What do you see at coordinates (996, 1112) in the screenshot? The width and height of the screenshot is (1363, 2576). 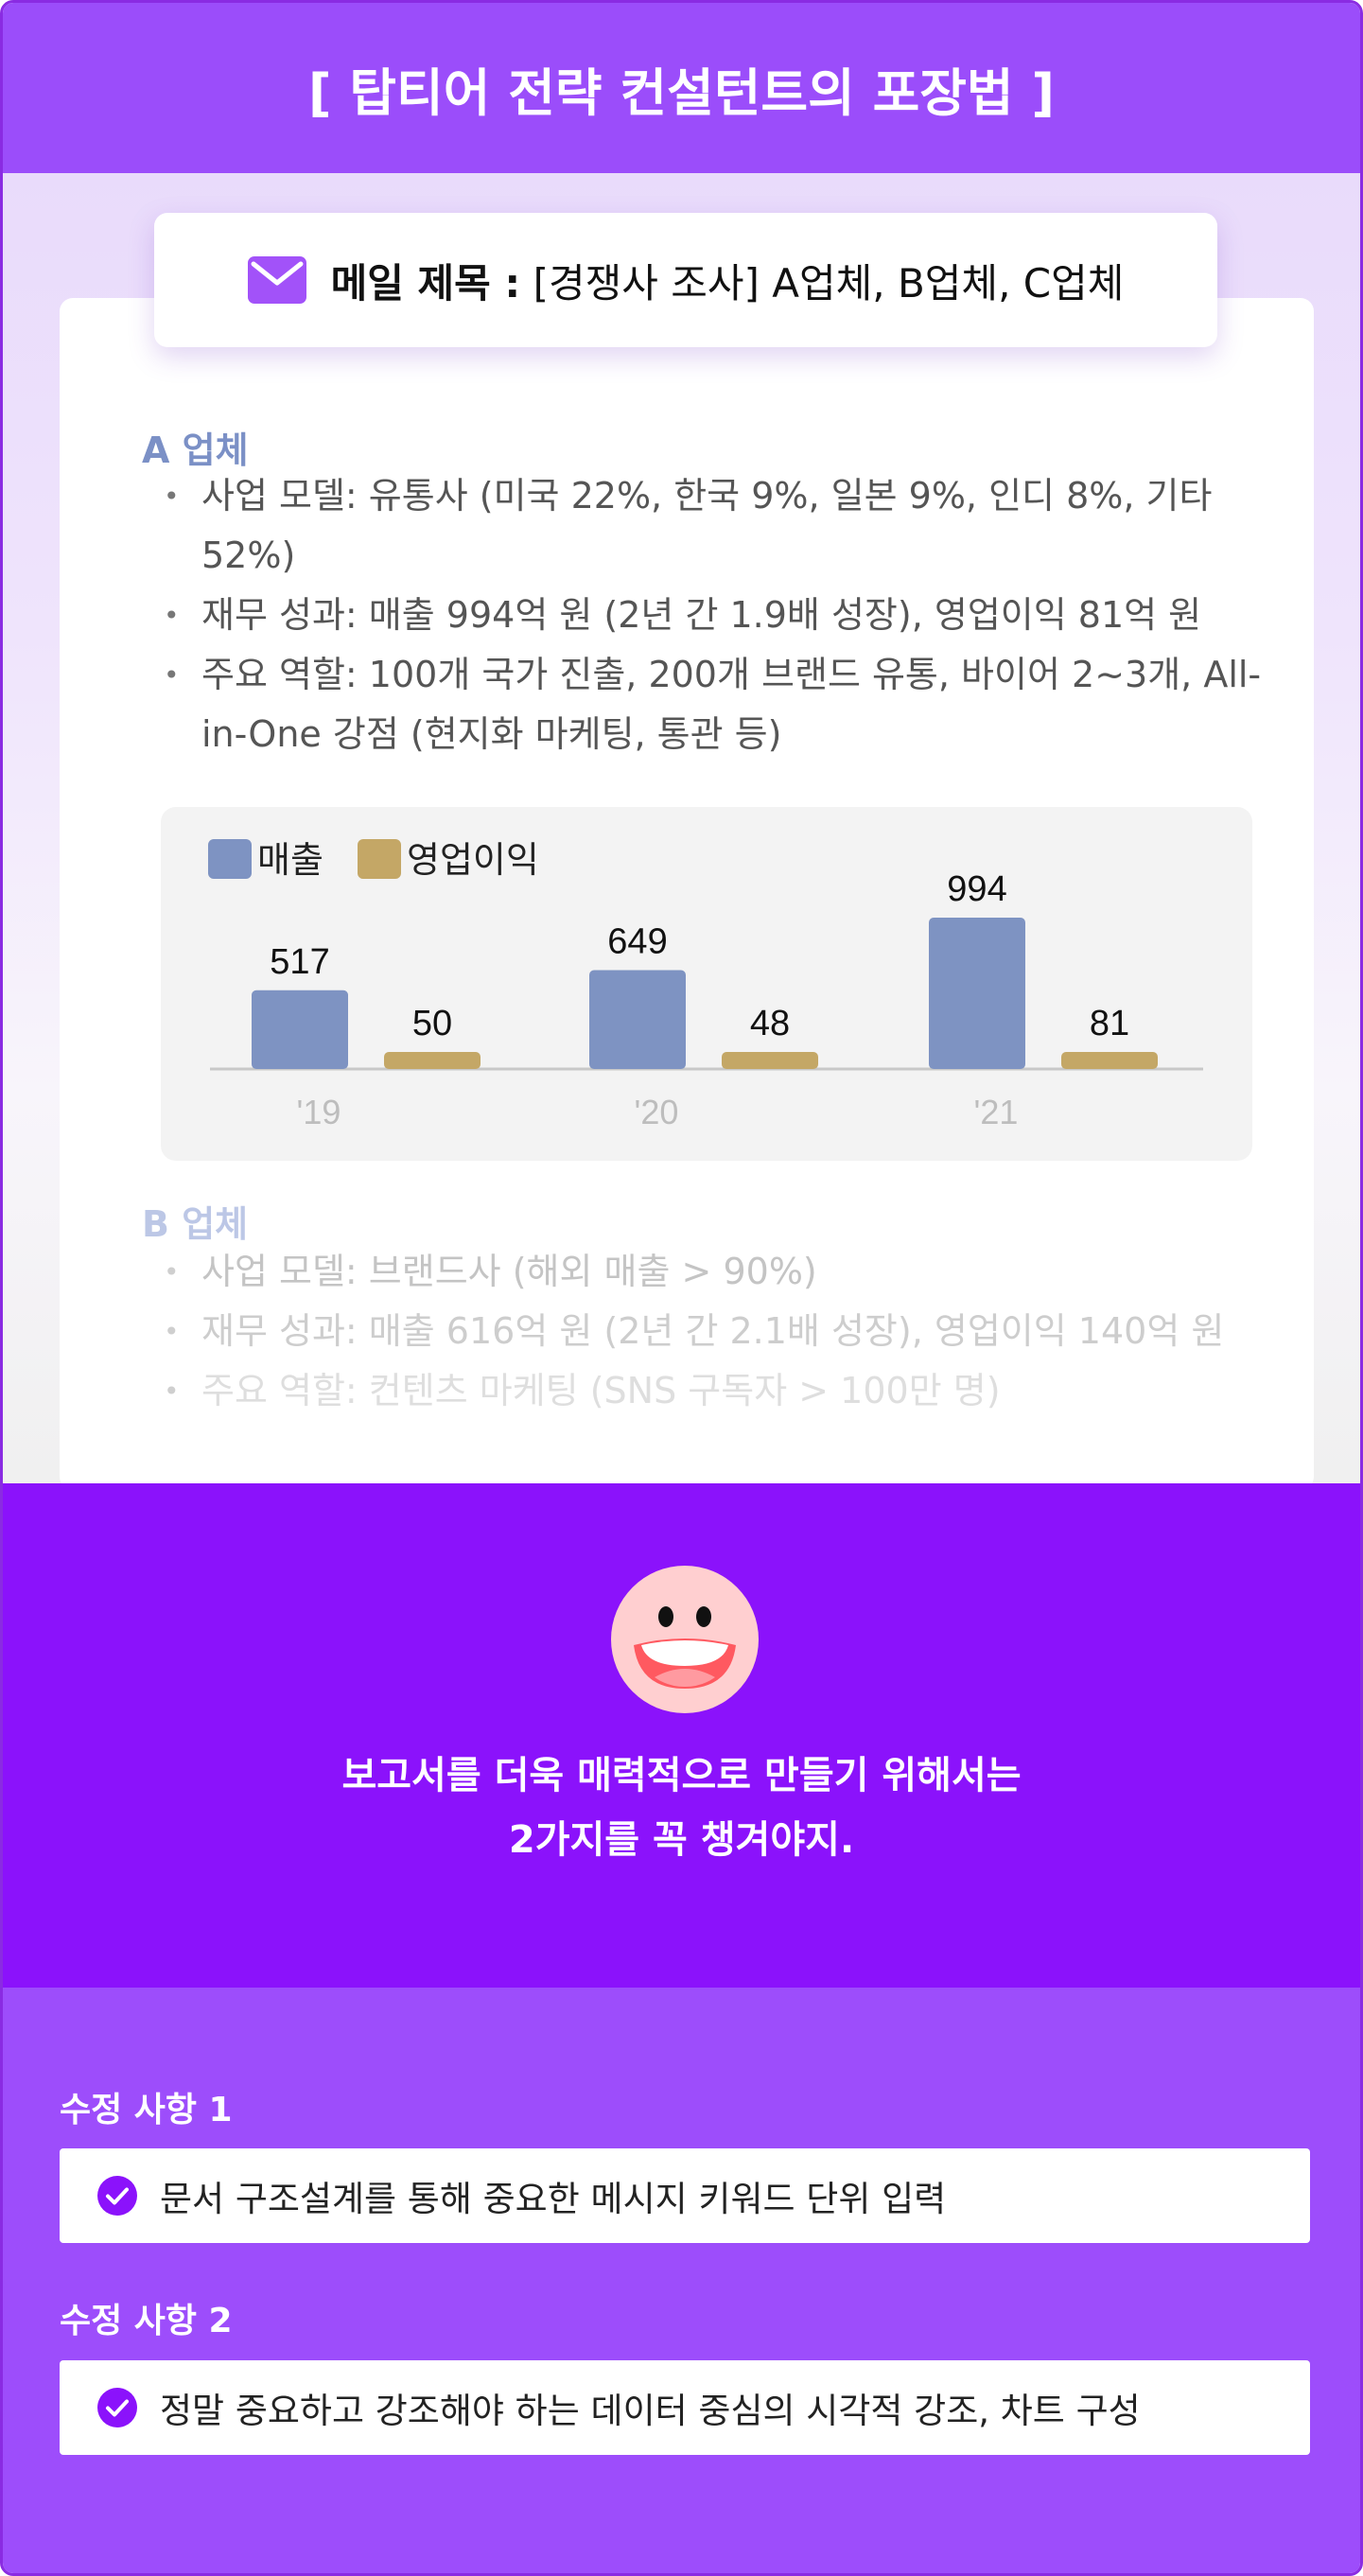 I see `x-tick-label: '21` at bounding box center [996, 1112].